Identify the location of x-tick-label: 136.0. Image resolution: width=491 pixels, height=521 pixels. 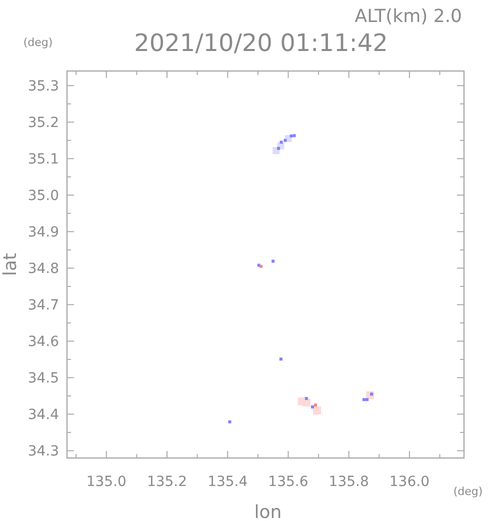
(409, 482).